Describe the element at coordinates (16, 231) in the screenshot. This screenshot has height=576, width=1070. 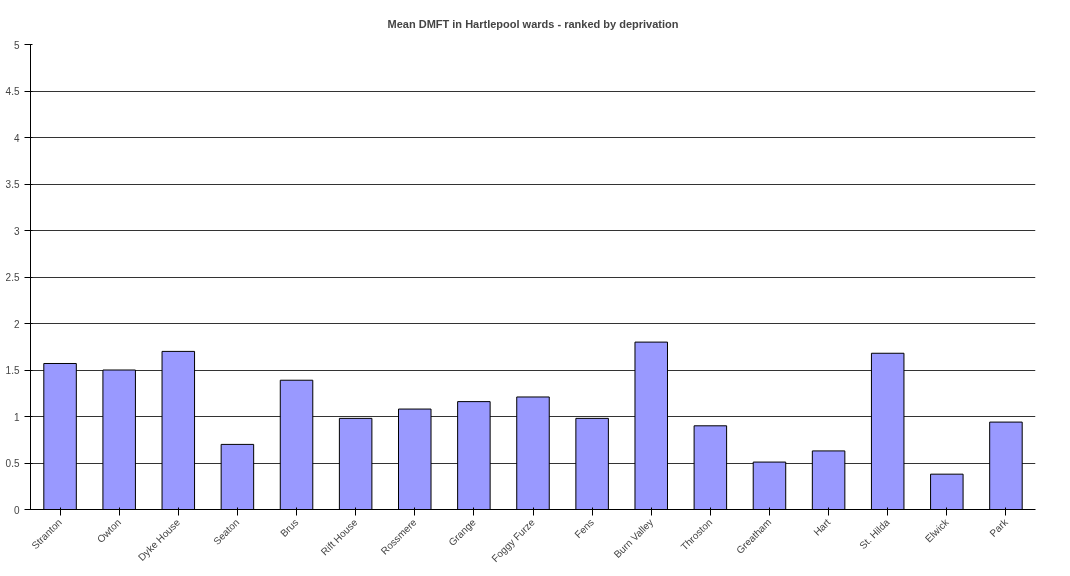
I see `y-tick-label: 3` at that location.